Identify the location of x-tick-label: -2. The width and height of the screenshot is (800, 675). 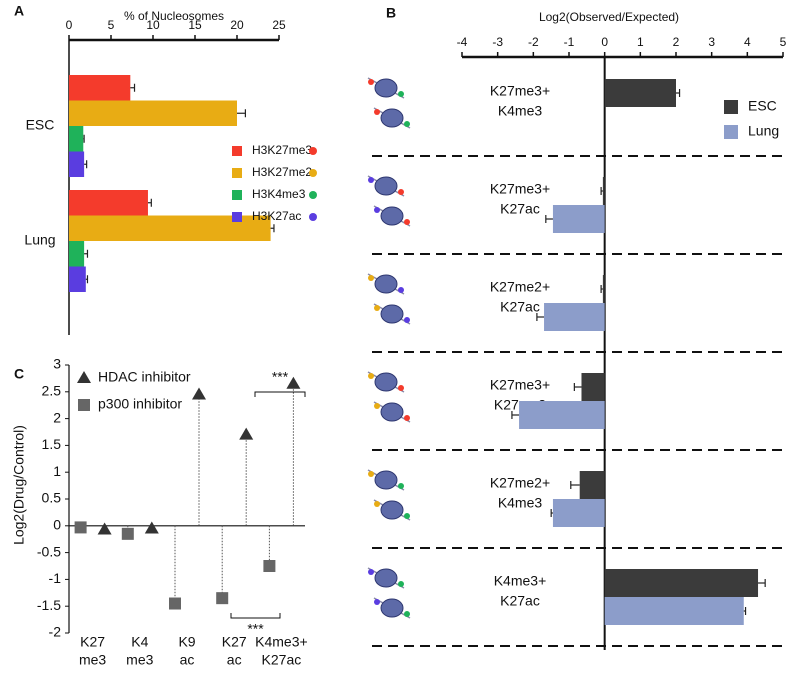
(533, 42).